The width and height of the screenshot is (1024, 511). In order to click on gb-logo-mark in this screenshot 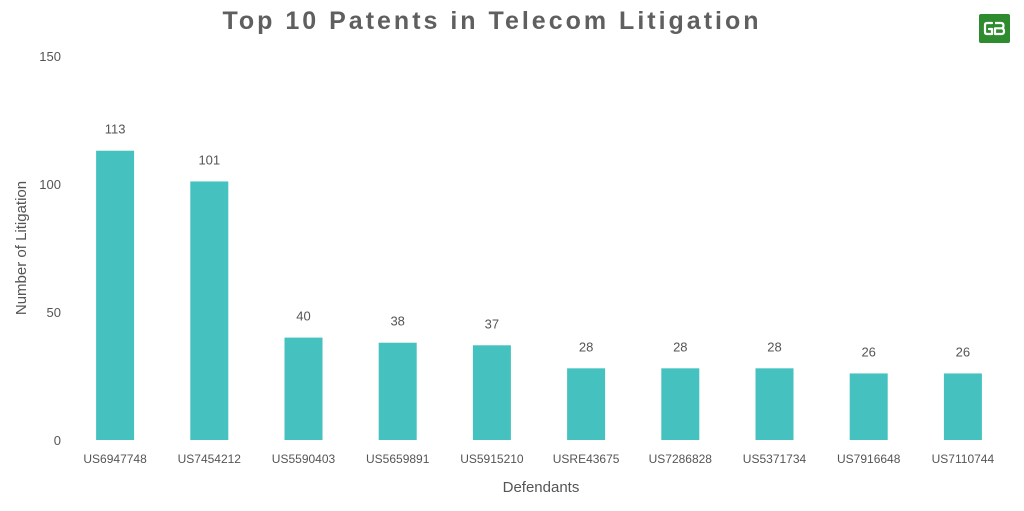, I will do `click(994, 28)`.